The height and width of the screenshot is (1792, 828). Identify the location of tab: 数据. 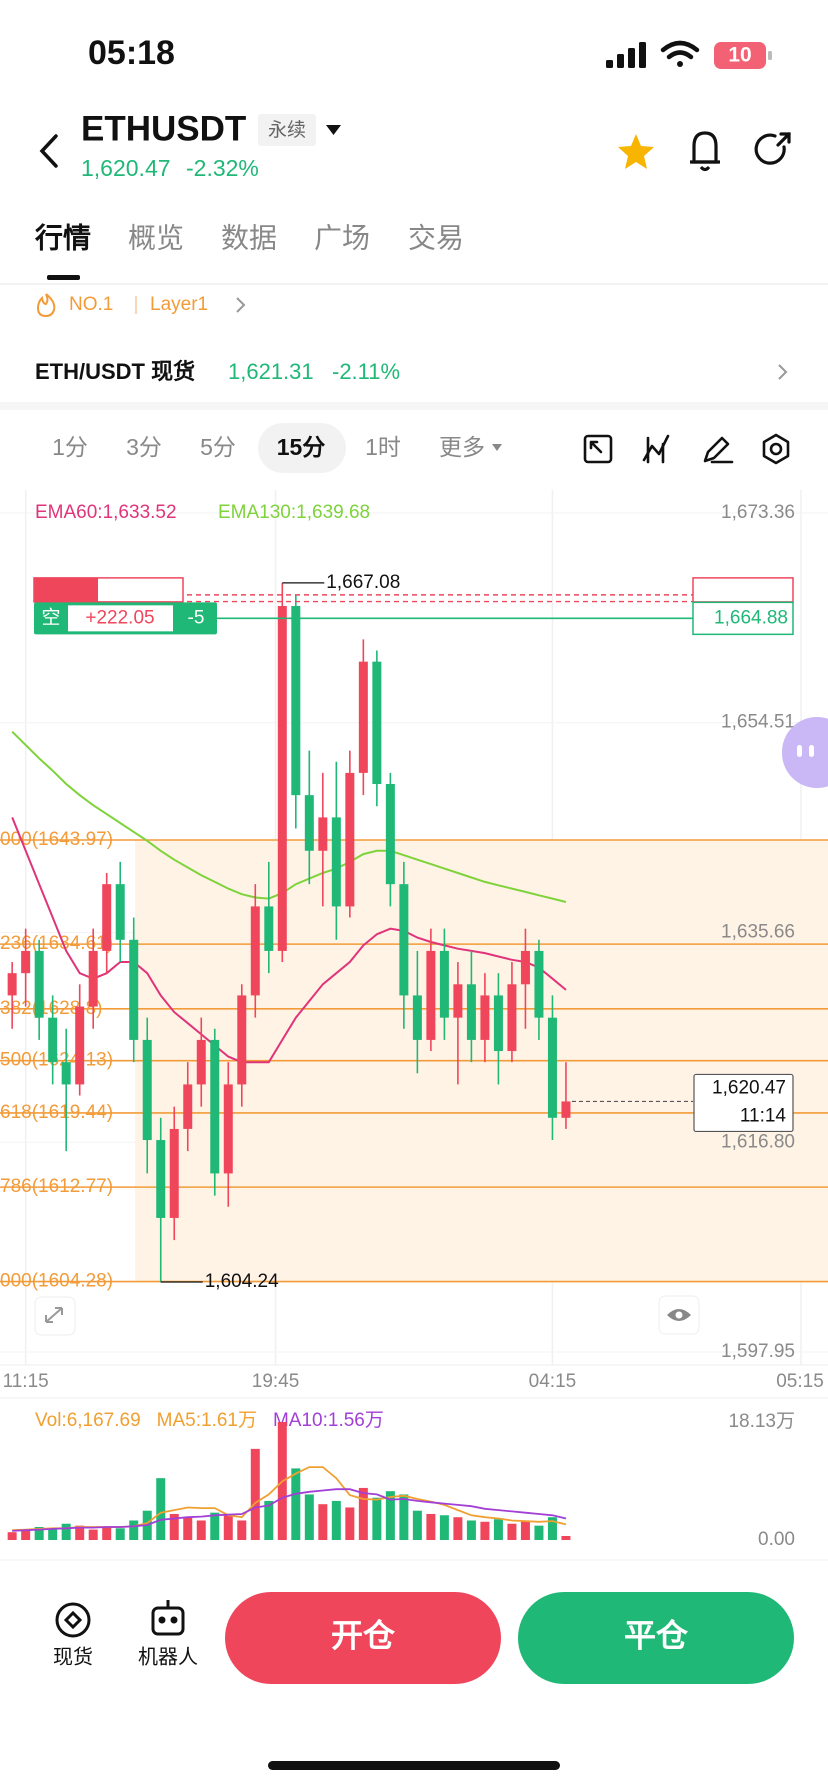
(249, 237).